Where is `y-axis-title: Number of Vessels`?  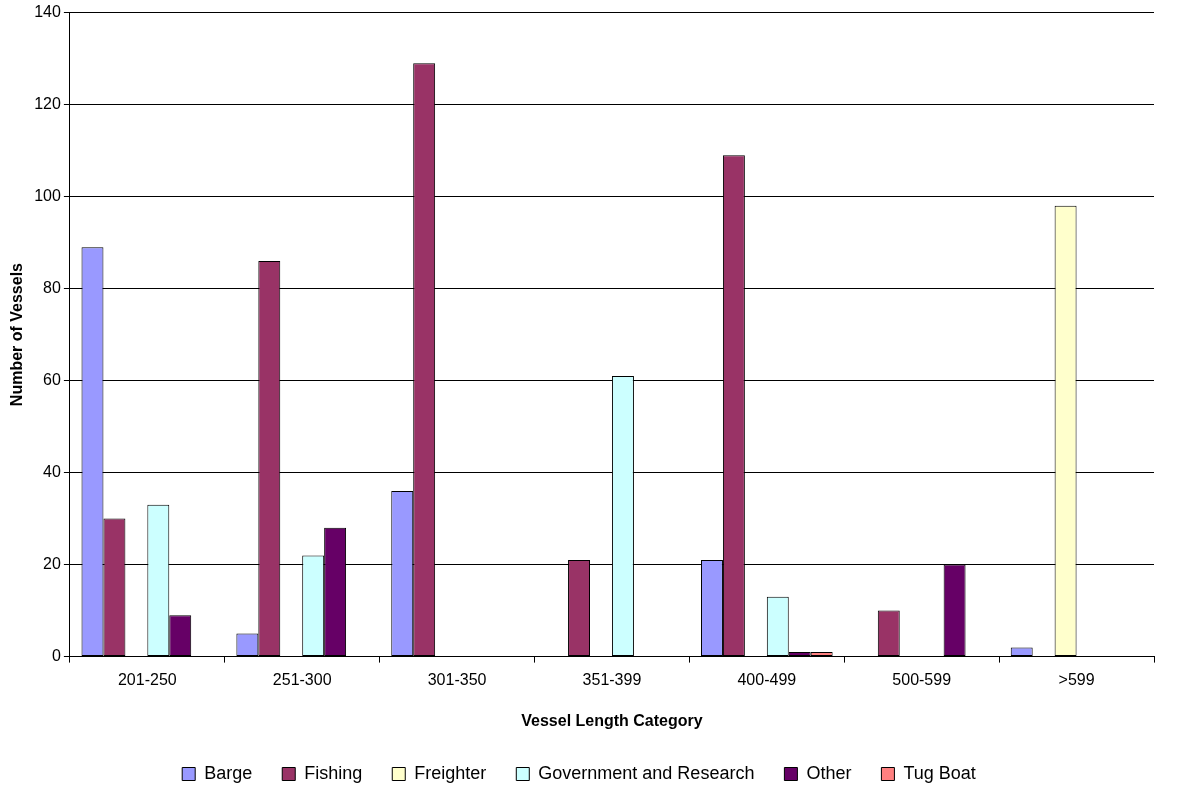 y-axis-title: Number of Vessels is located at coordinates (17, 334).